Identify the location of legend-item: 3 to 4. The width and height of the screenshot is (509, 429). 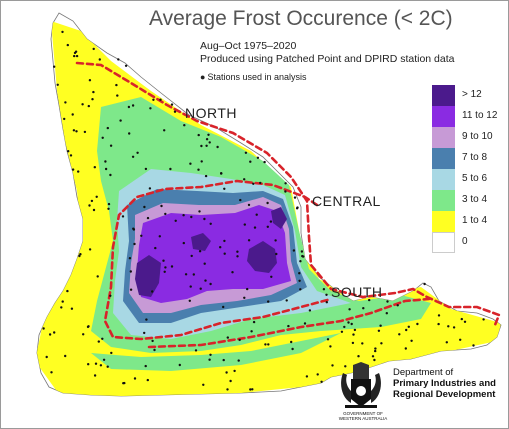
(466, 200).